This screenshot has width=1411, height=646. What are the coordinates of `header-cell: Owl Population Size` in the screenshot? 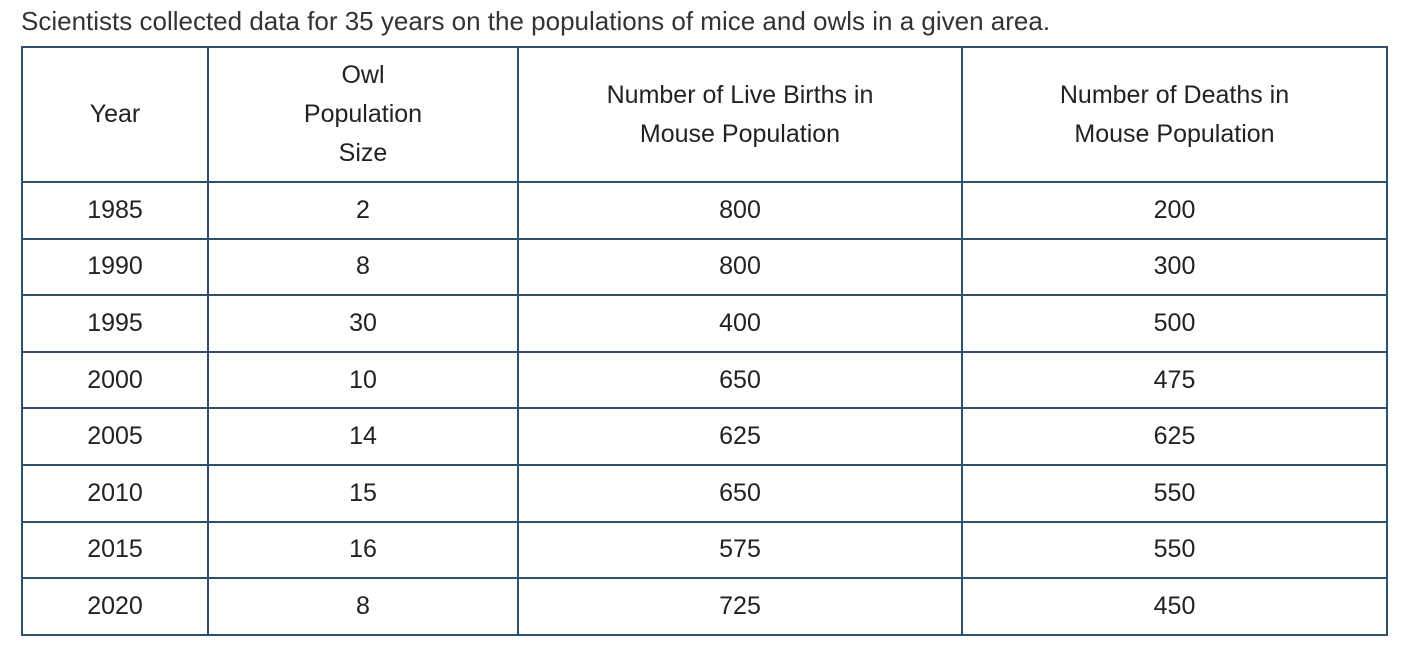 It's located at (363, 114).